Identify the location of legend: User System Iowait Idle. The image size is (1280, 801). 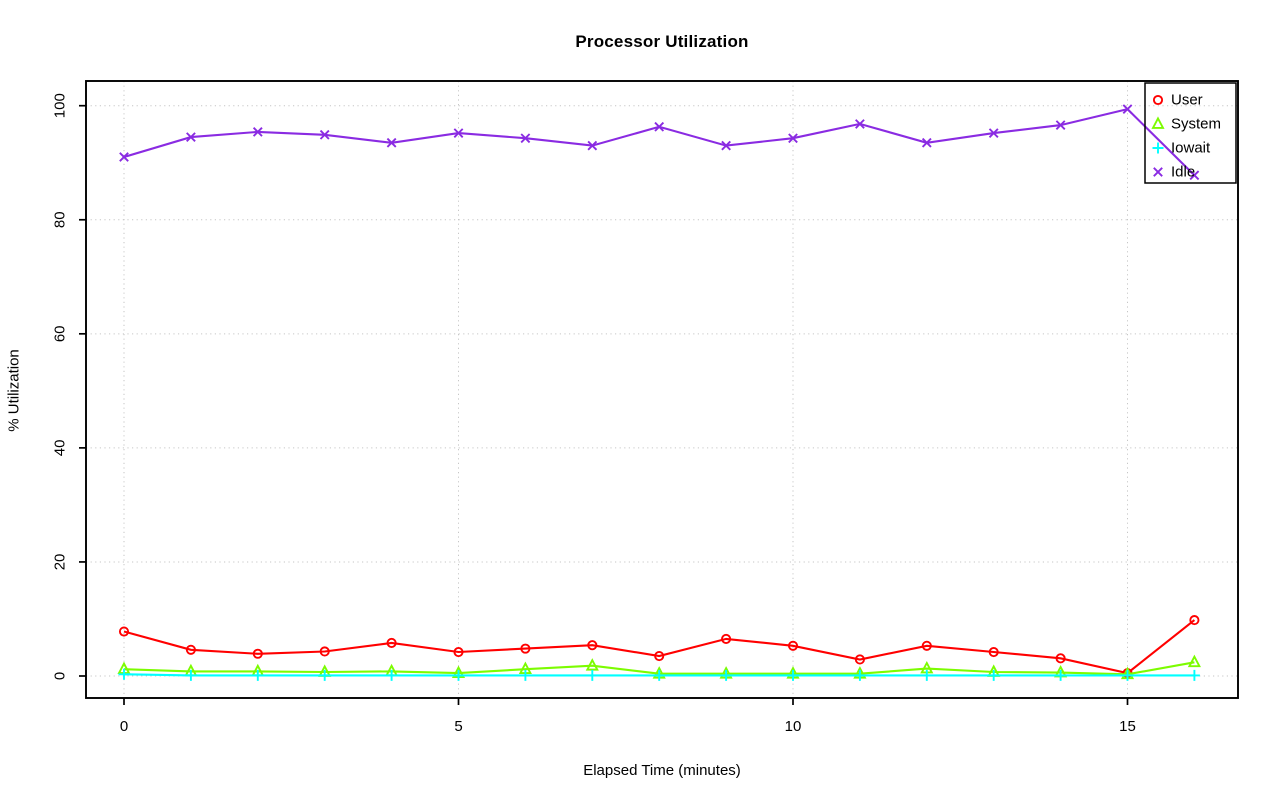
(1190, 133).